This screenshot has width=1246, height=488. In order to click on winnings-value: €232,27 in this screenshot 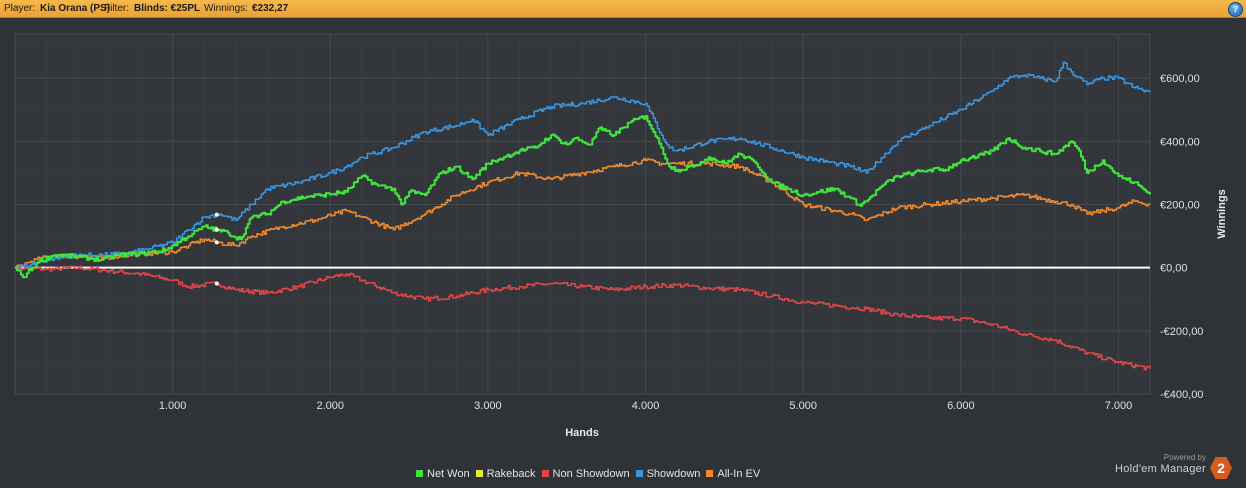, I will do `click(270, 8)`.